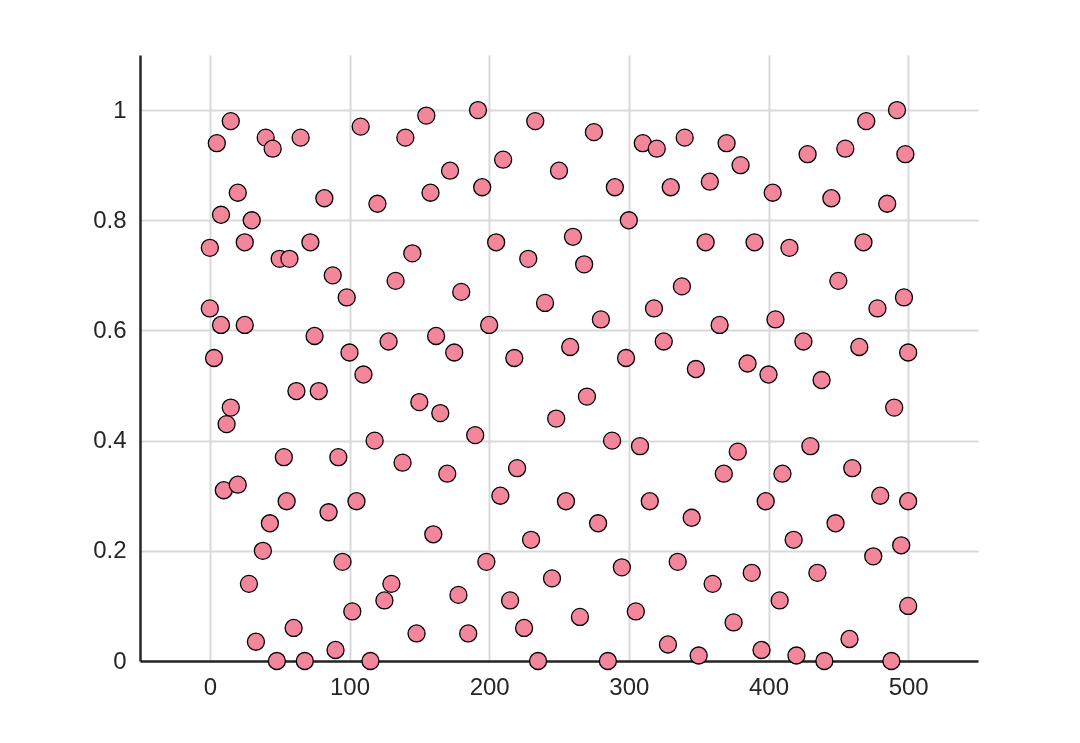 The height and width of the screenshot is (743, 1080). What do you see at coordinates (110, 550) in the screenshot?
I see `y-tick-label: 0.2` at bounding box center [110, 550].